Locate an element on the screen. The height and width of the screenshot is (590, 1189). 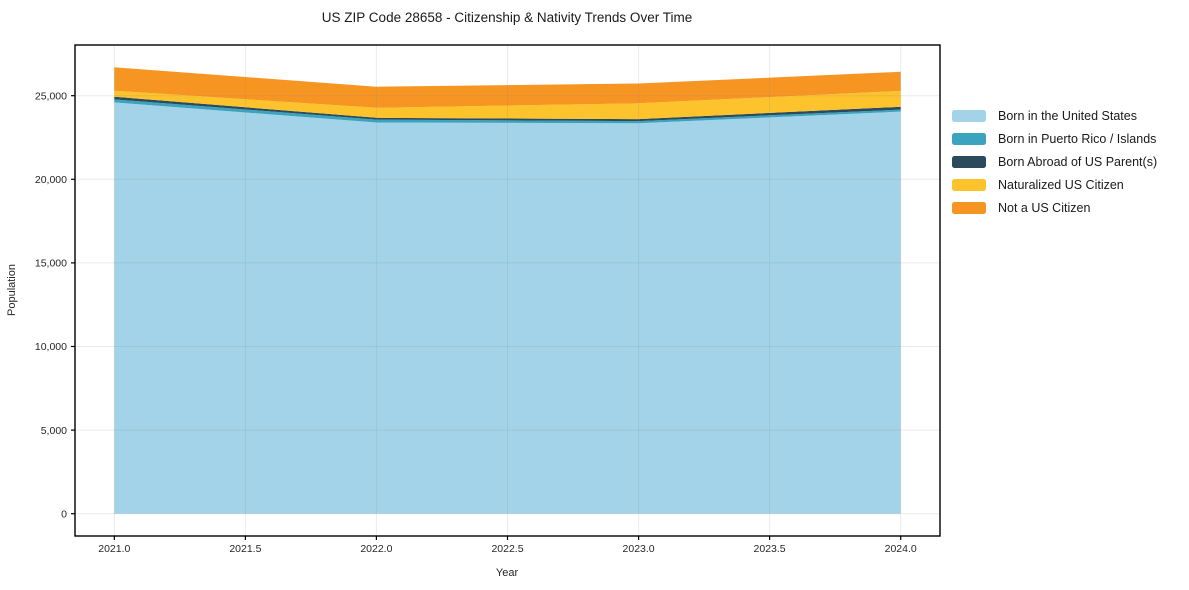
x-tick-label: 2023.0 is located at coordinates (639, 549).